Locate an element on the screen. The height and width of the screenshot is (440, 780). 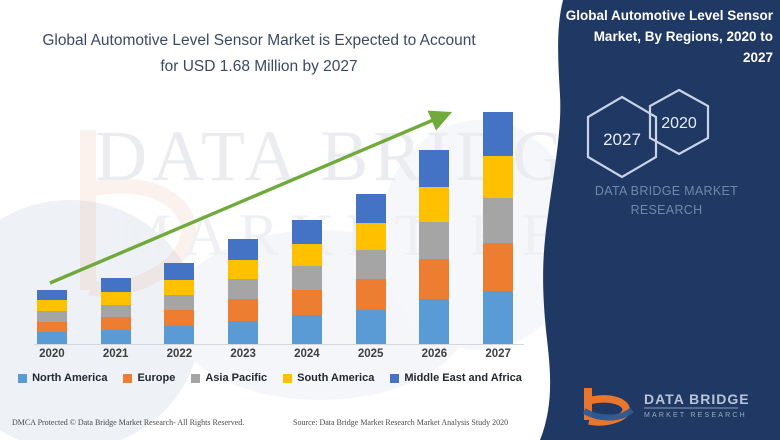
logo-mark-swoosh is located at coordinates (608, 414).